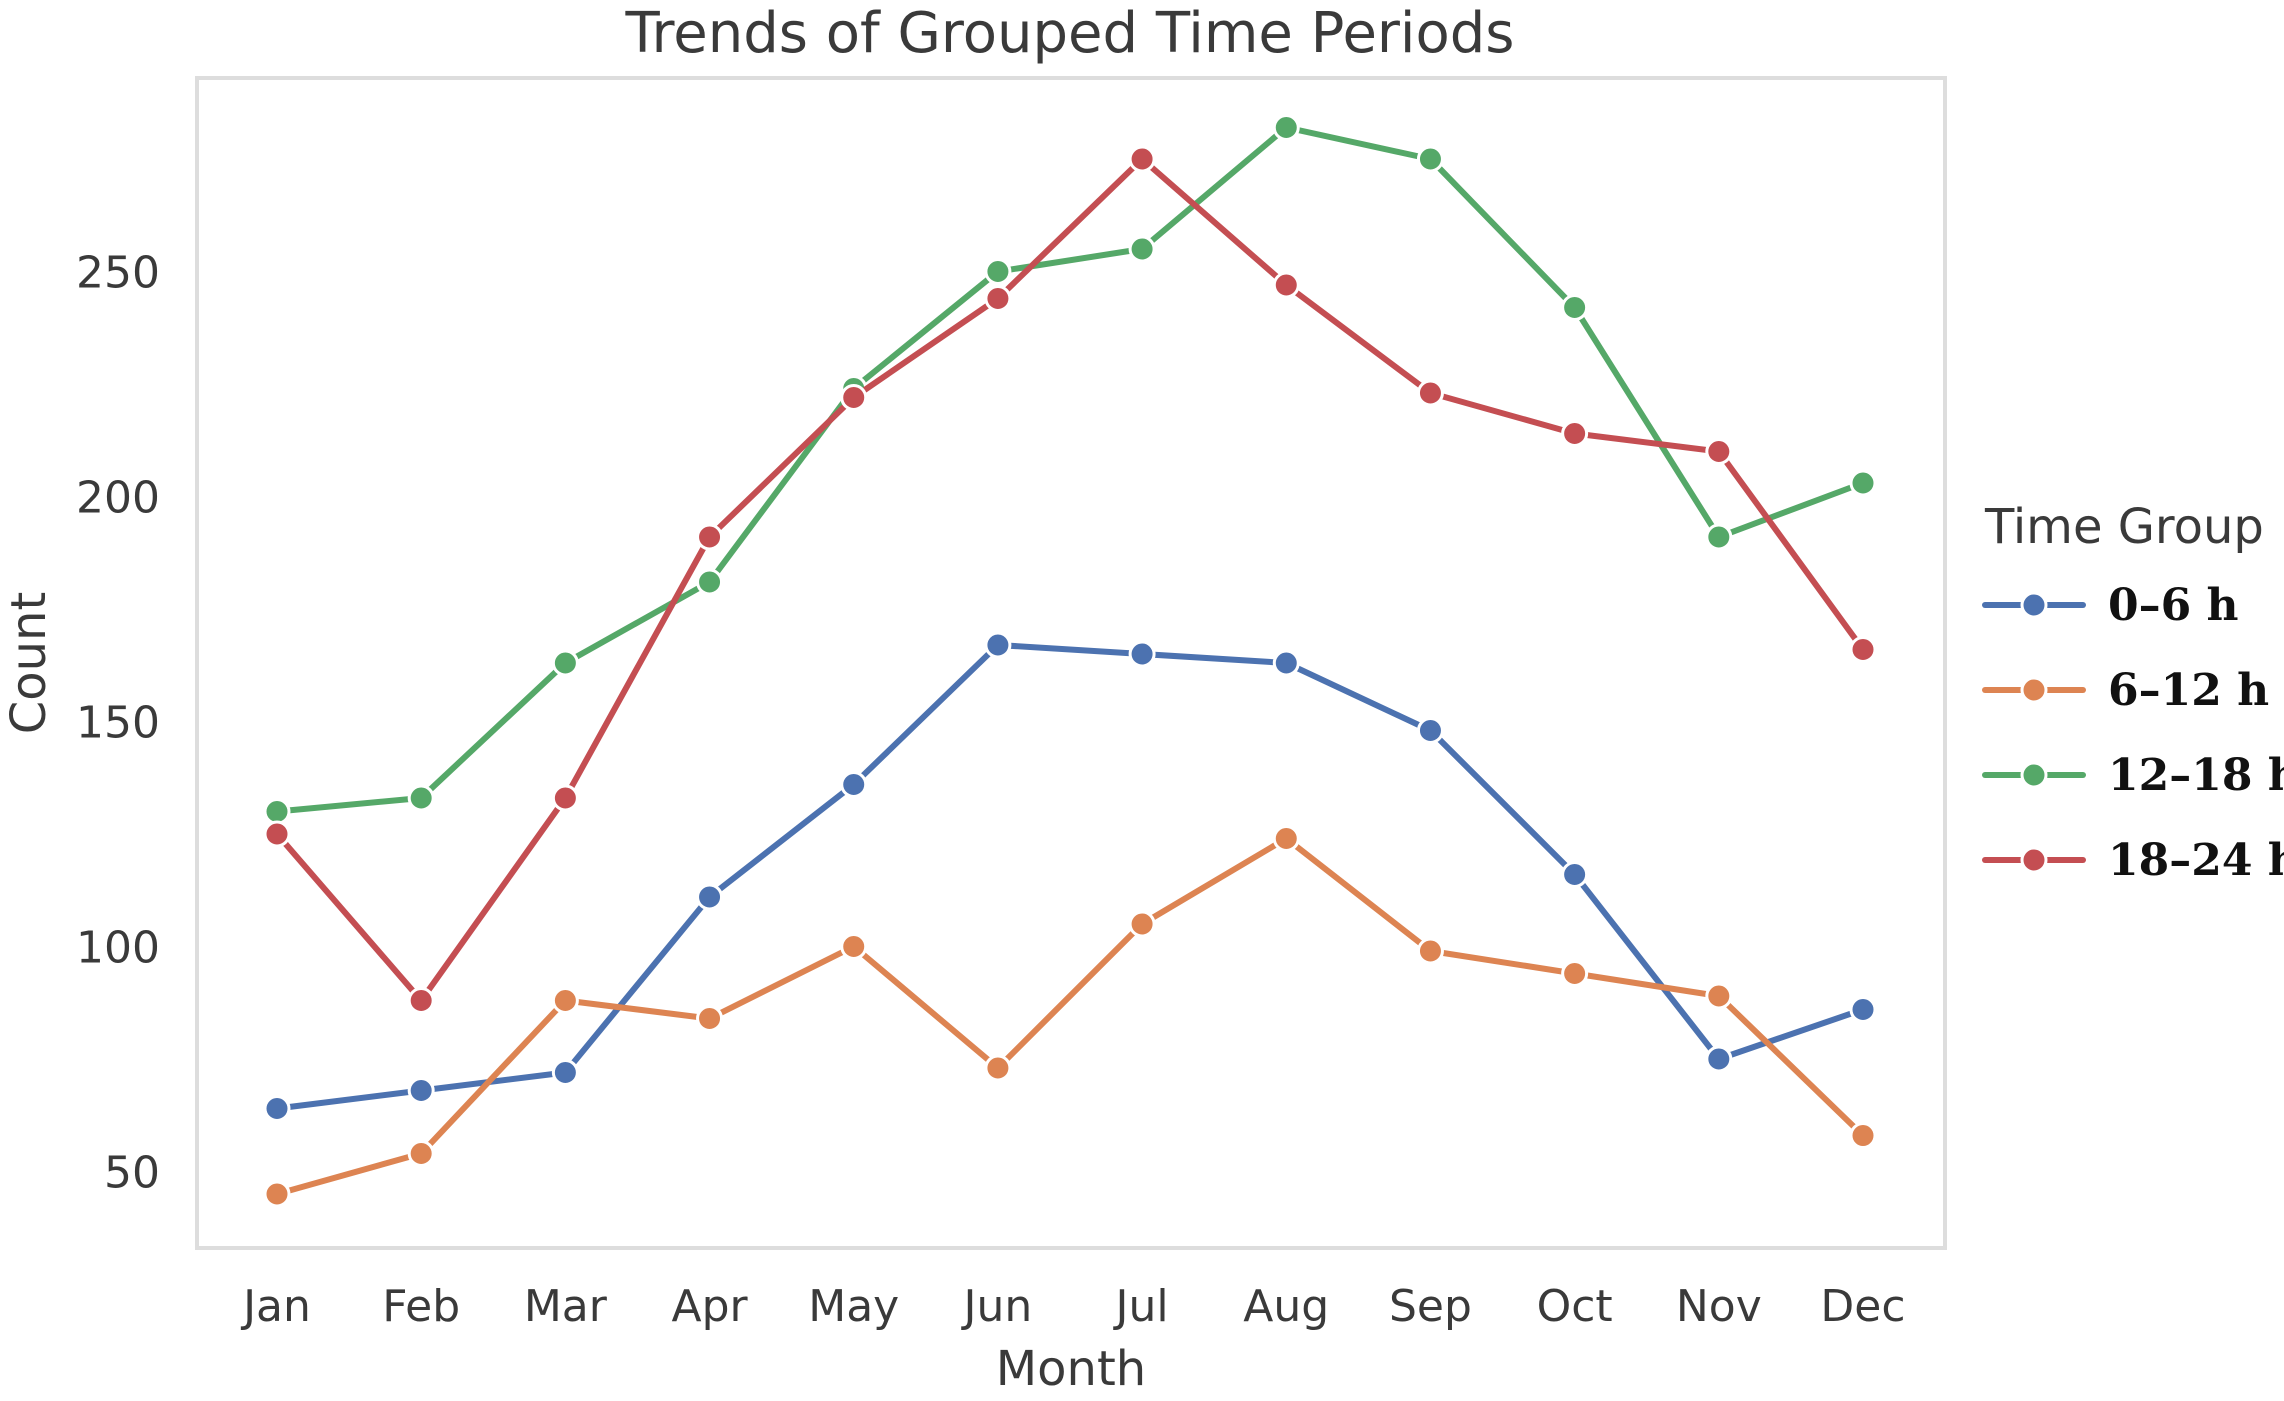 The image size is (2284, 1401). I want to click on x-tick-label: Apr, so click(709, 1306).